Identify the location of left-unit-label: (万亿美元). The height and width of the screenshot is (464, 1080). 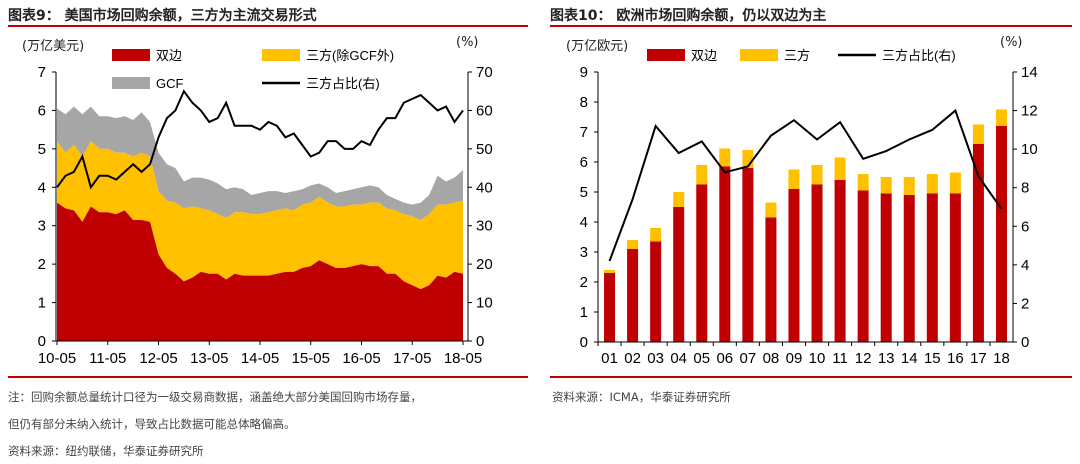
(53, 46).